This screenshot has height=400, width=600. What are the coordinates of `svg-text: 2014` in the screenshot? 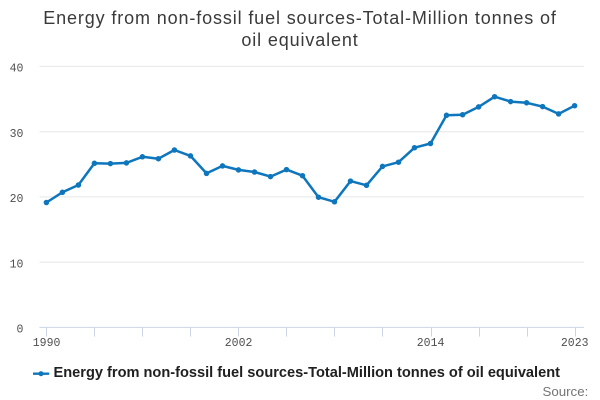 It's located at (431, 343).